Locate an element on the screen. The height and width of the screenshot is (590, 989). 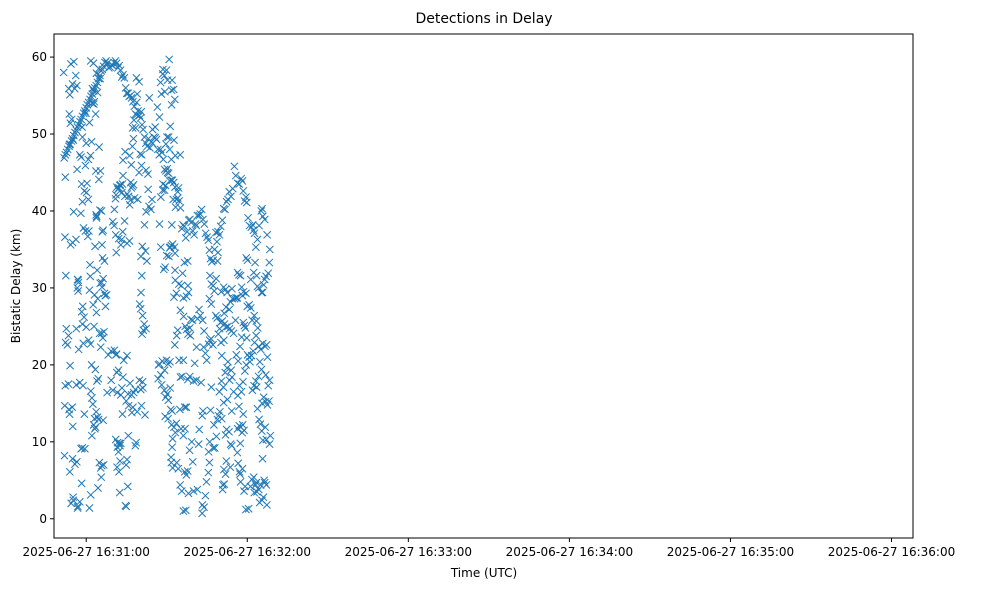
y-tick-label: 20 is located at coordinates (39, 365).